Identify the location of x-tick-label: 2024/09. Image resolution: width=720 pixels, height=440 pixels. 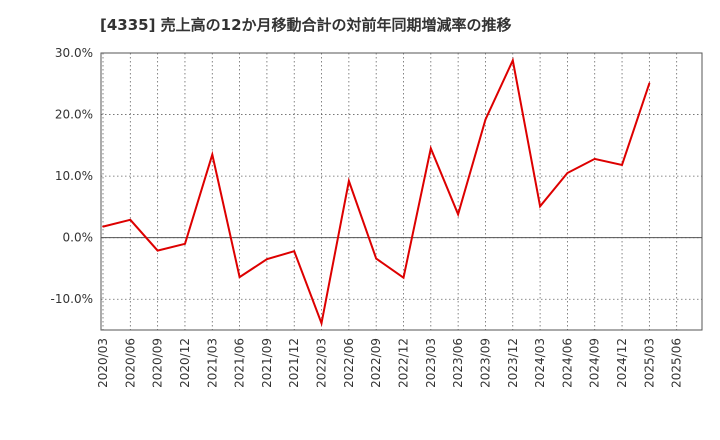
(595, 363).